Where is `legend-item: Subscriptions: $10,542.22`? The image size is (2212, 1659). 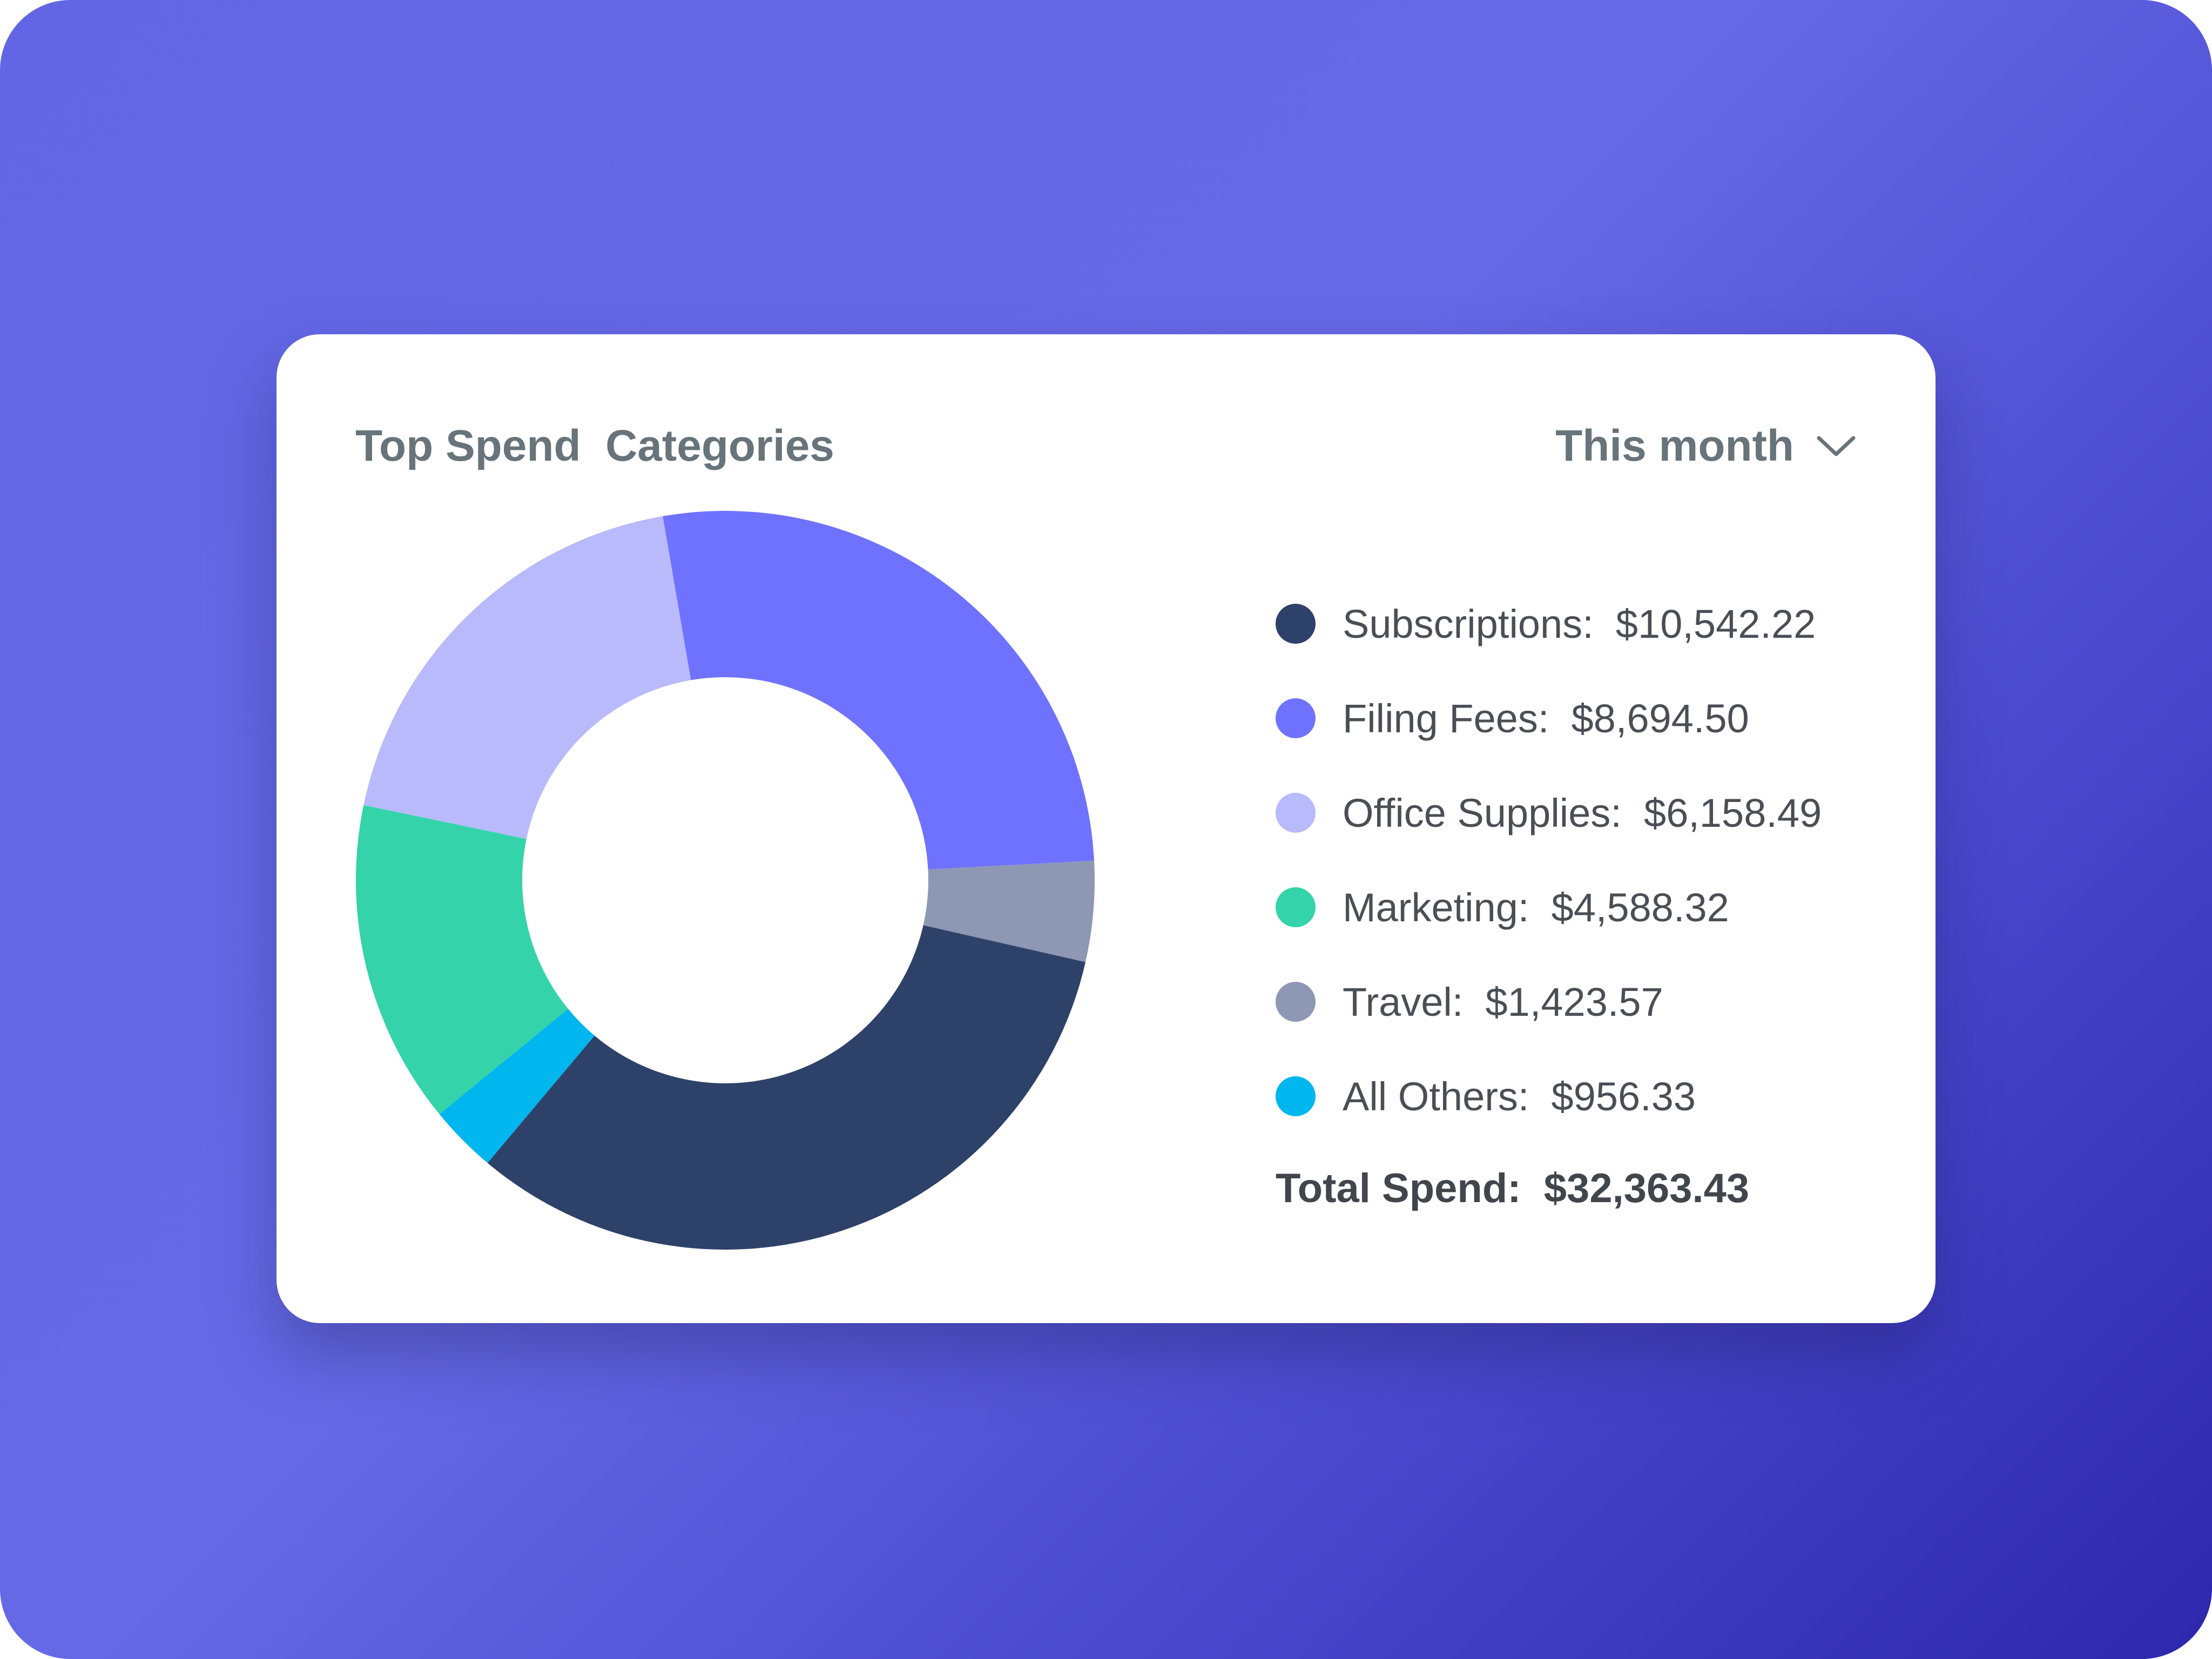 legend-item: Subscriptions: $10,542.22 is located at coordinates (1546, 624).